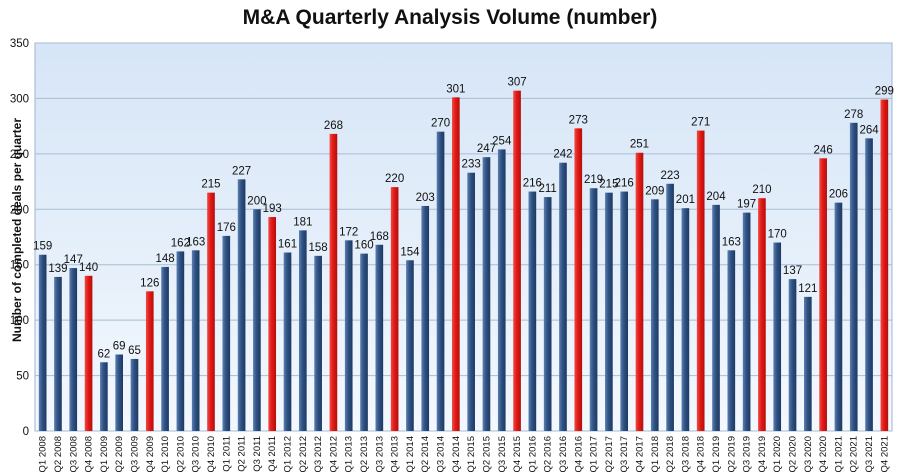 Image resolution: width=900 pixels, height=472 pixels. What do you see at coordinates (747, 454) in the screenshot?
I see `x-tick-label: Q3 2019` at bounding box center [747, 454].